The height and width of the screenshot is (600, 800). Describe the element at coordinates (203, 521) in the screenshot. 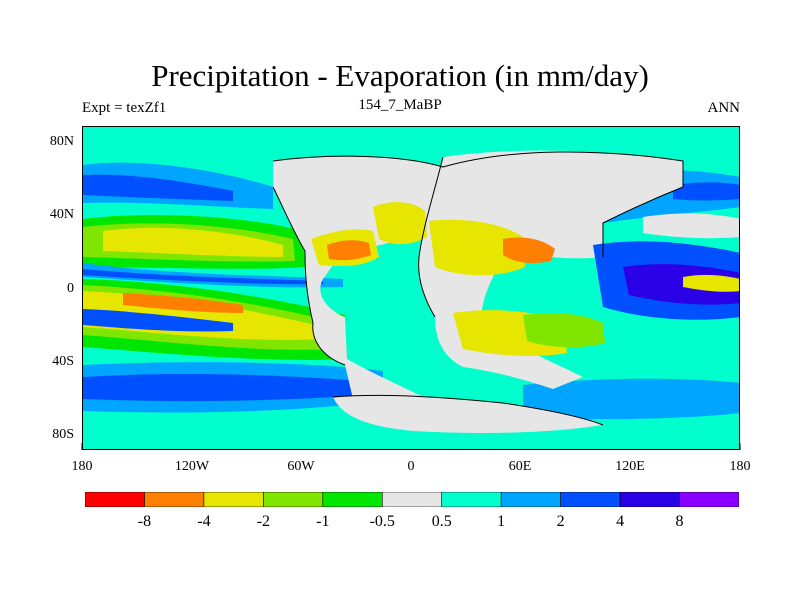

I see `colorbar-label: -4` at that location.